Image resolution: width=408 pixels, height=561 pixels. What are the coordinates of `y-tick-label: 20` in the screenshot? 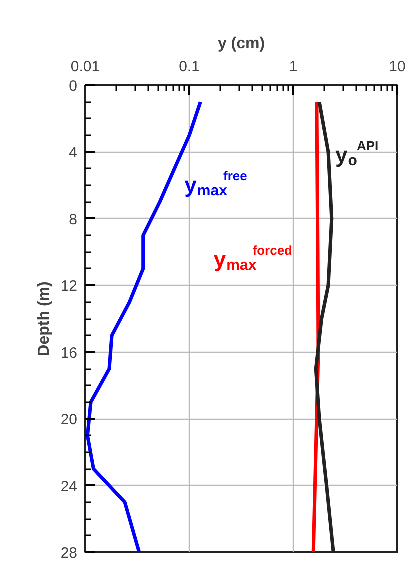 It's located at (69, 420).